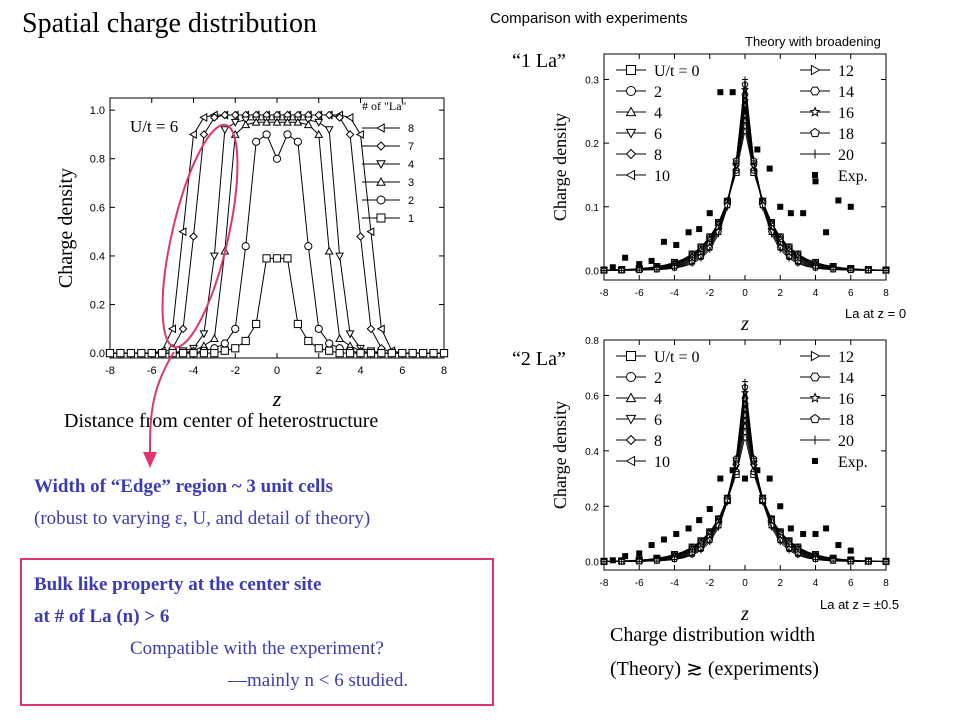 The height and width of the screenshot is (720, 960). What do you see at coordinates (318, 680) in the screenshot?
I see `bulk-line-4: —mainly n < 6 studied.` at bounding box center [318, 680].